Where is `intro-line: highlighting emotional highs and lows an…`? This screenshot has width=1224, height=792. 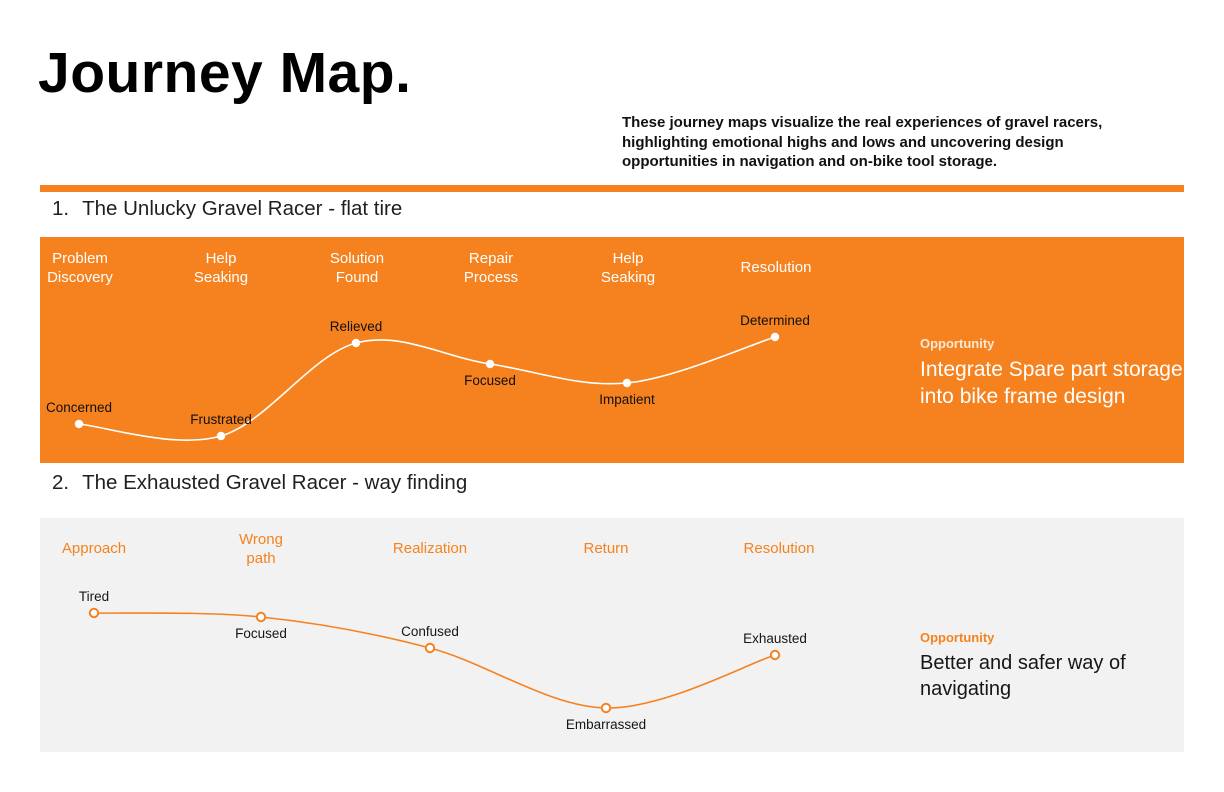 intro-line: highlighting emotional highs and lows an… is located at coordinates (843, 142).